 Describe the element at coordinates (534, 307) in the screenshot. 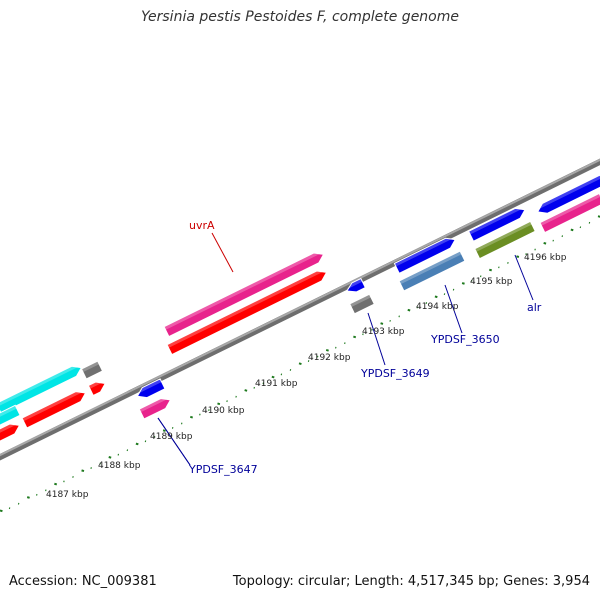

I see `gene-label-alr: alr` at that location.